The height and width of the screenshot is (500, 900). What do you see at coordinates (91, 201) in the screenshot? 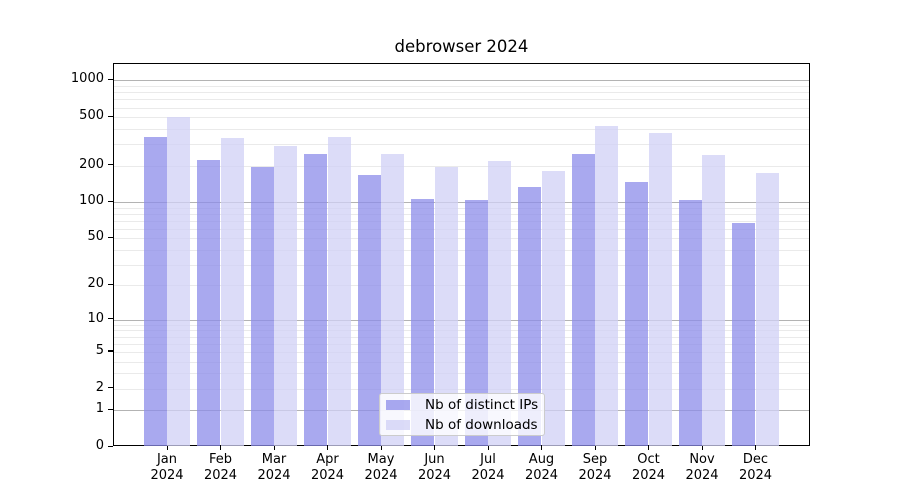
I see `y-tick-label: 100` at bounding box center [91, 201].